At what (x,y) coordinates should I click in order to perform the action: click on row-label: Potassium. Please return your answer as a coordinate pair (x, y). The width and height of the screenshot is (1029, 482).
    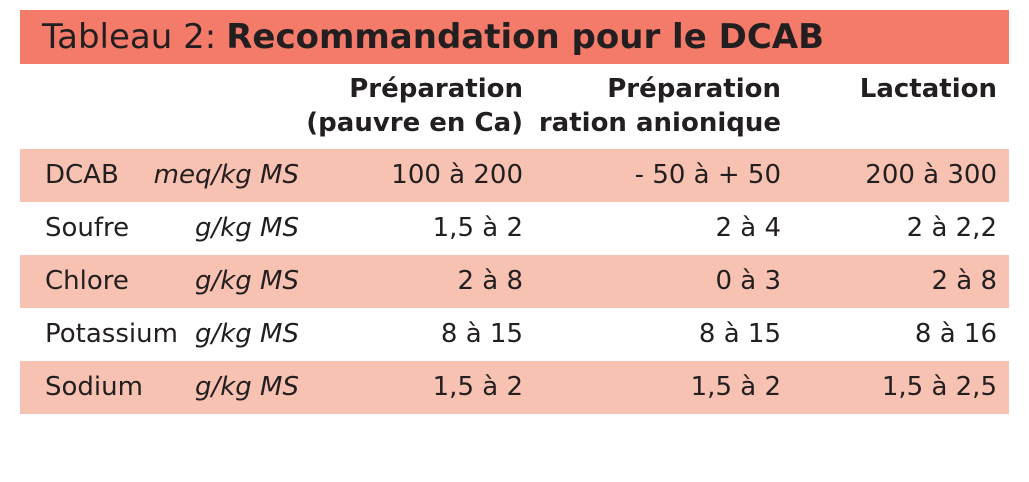
    Looking at the image, I should click on (111, 334).